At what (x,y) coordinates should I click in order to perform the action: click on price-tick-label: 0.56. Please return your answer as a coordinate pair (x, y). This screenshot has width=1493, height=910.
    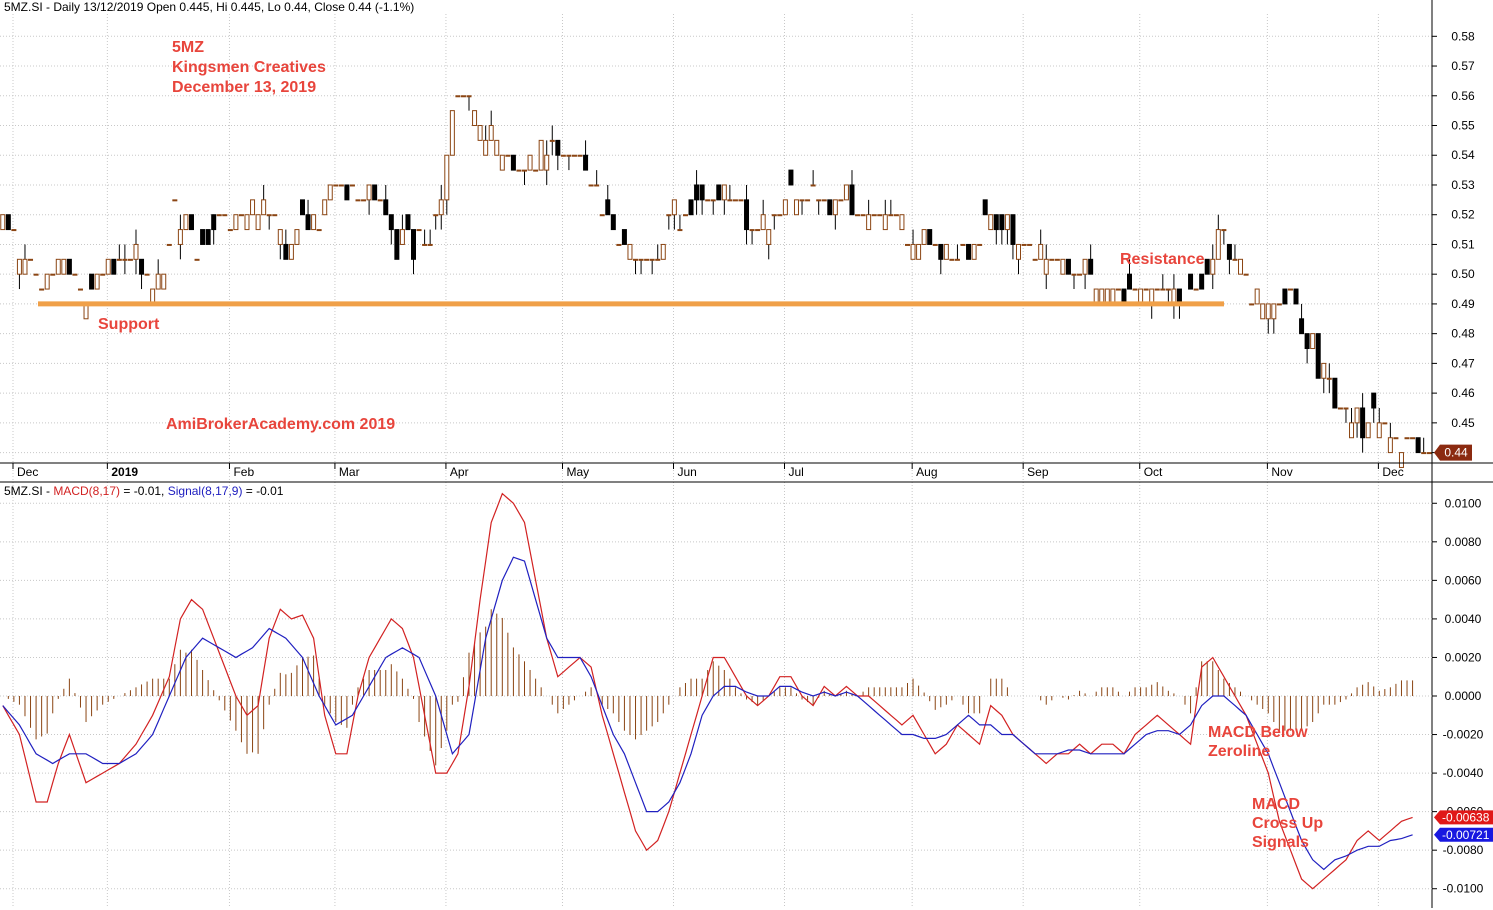
    Looking at the image, I should click on (1463, 96).